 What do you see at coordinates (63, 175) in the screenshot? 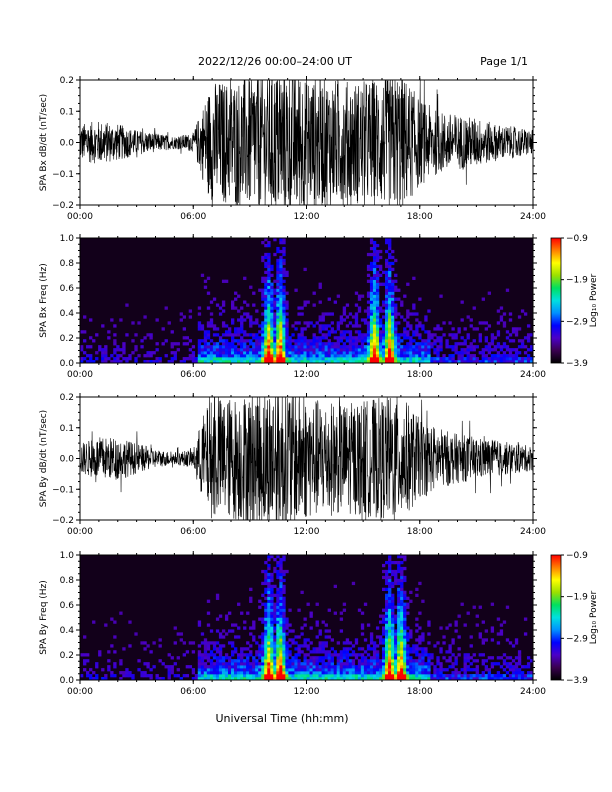
I see `y-tick-label: −0.1` at bounding box center [63, 175].